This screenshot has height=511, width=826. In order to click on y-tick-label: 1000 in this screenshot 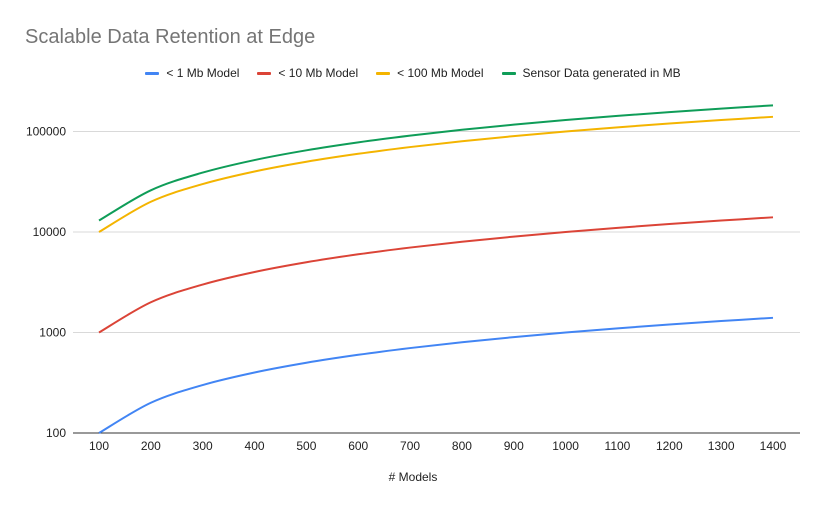, I will do `click(52, 333)`.